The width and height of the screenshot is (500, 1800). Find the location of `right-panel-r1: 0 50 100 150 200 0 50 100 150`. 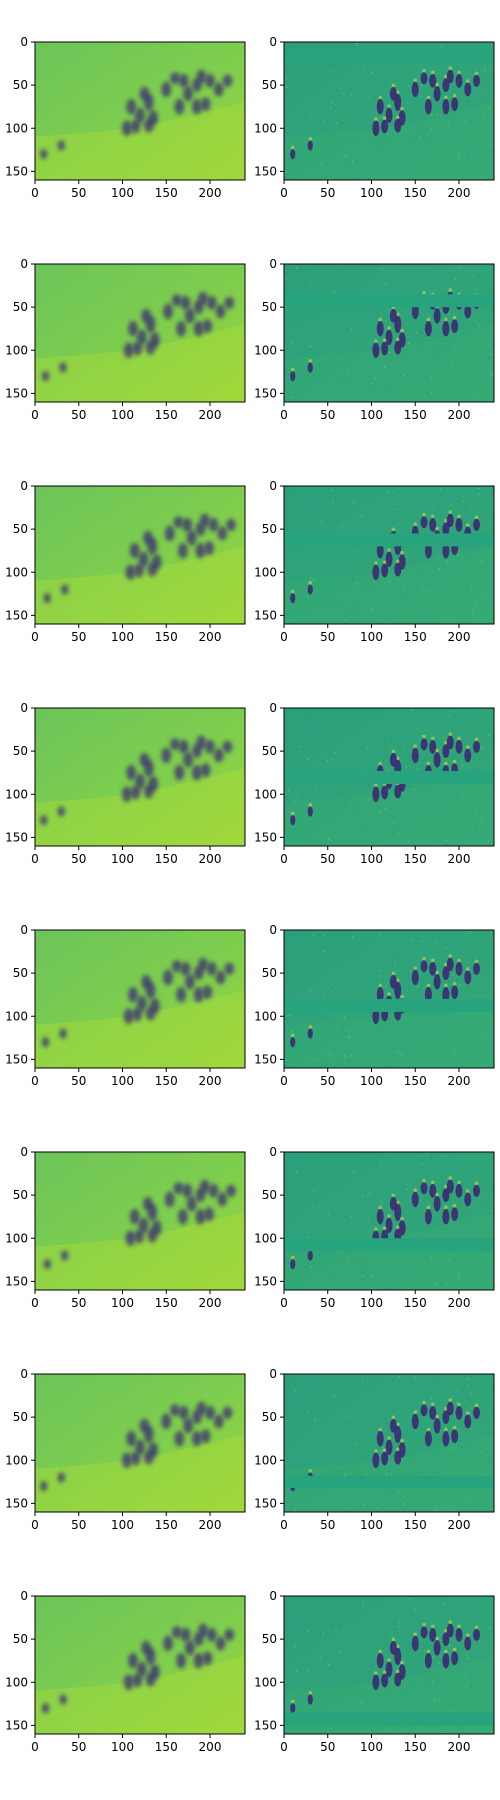

right-panel-r1: 0 50 100 150 200 0 50 100 150 is located at coordinates (374, 117).